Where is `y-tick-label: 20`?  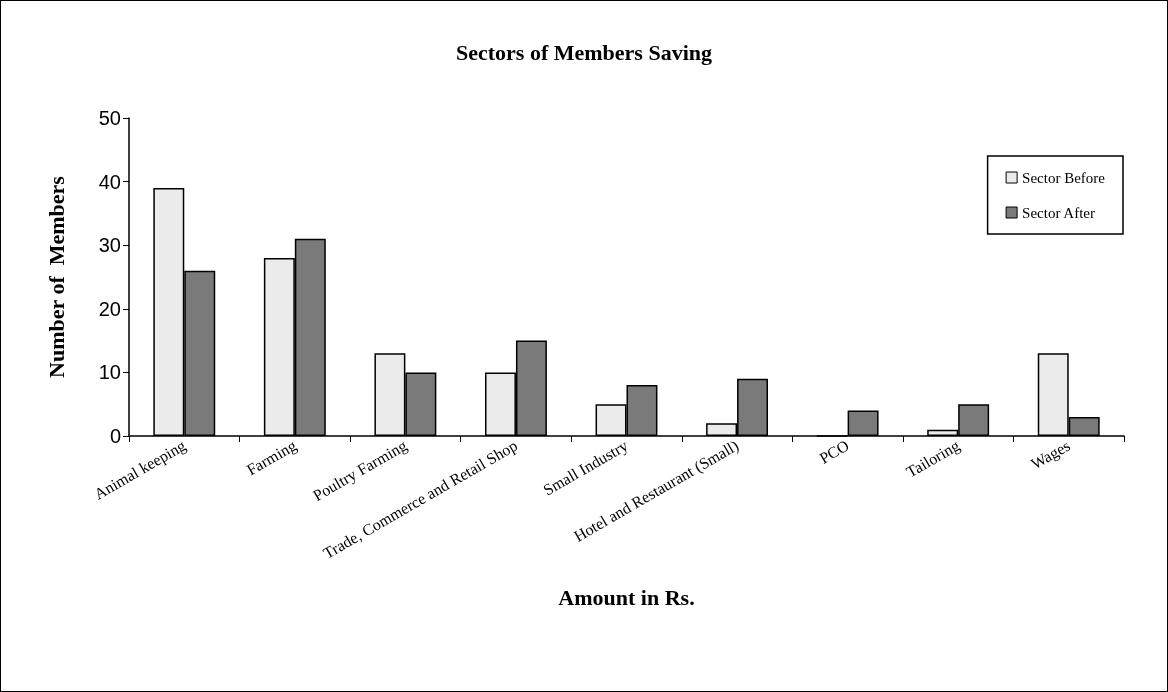 y-tick-label: 20 is located at coordinates (109, 308).